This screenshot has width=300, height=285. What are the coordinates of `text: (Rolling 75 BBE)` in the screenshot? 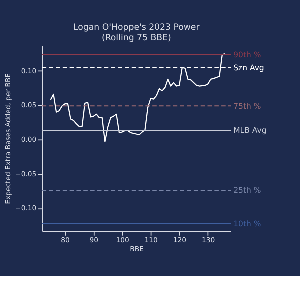 It's located at (137, 39).